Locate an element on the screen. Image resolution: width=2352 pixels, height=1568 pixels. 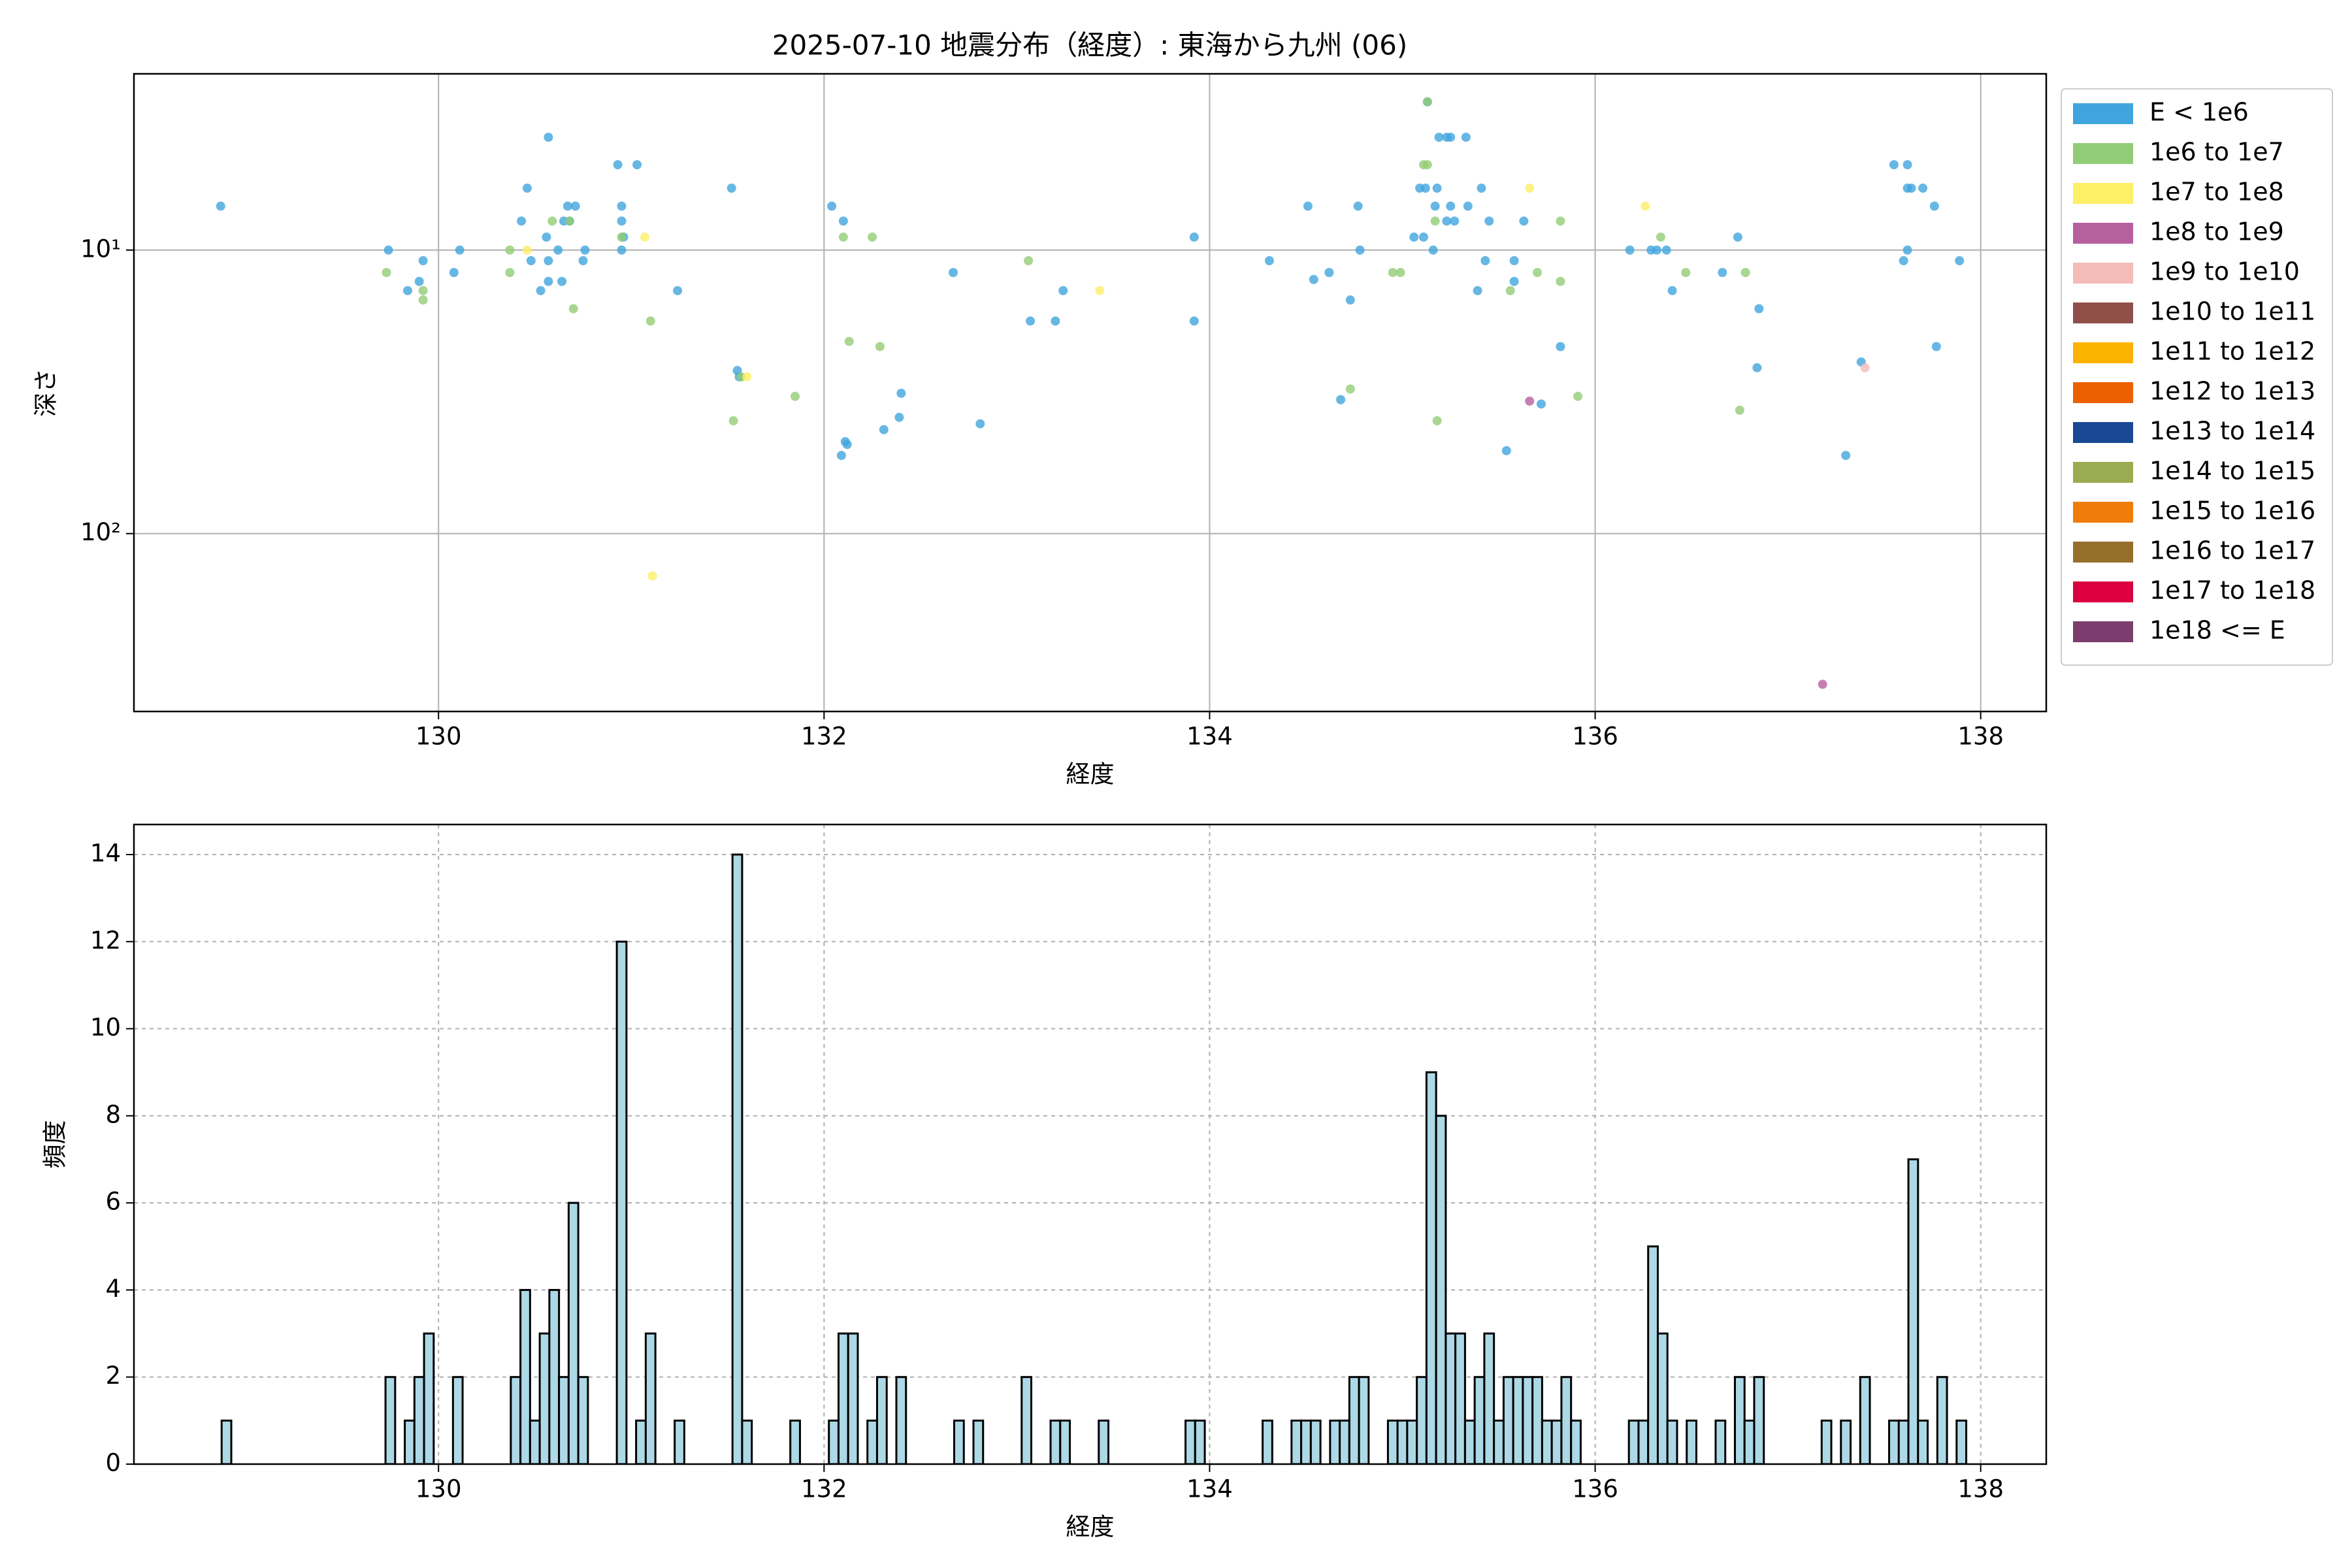
y-tick-label: 10¹ is located at coordinates (100, 249).